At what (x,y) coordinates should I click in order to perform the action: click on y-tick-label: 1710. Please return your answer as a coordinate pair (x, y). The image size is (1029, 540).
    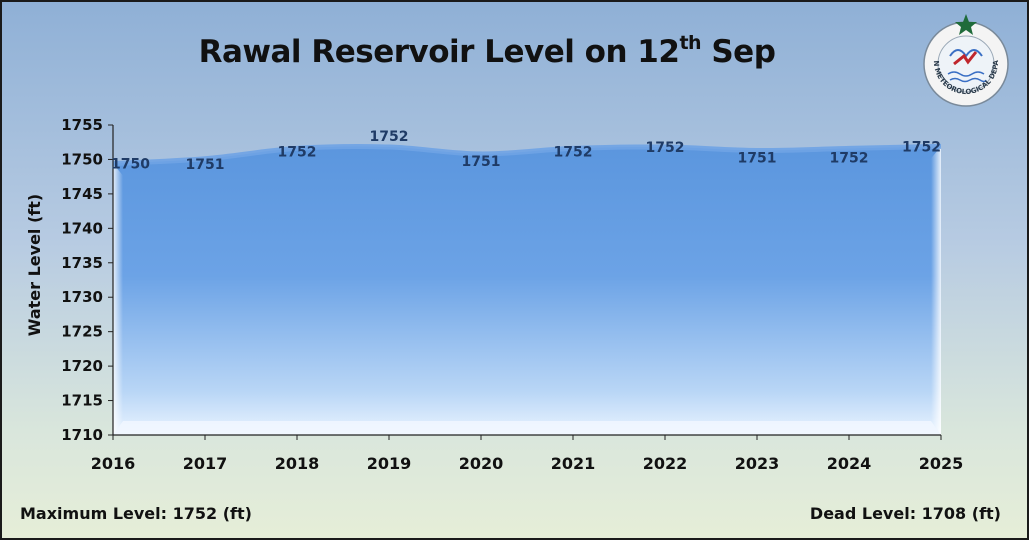
    Looking at the image, I should click on (82, 435).